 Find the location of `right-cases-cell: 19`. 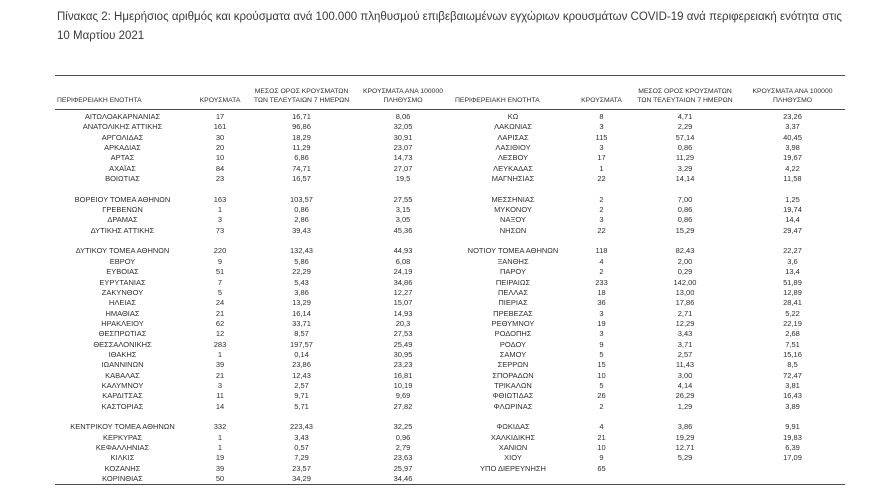

right-cases-cell: 19 is located at coordinates (601, 323).